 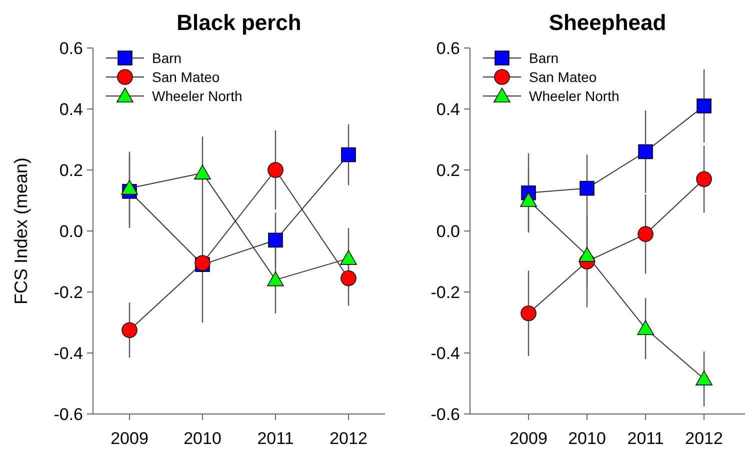 I want to click on y-axis-title: FCS Index (mean), so click(x=21, y=231).